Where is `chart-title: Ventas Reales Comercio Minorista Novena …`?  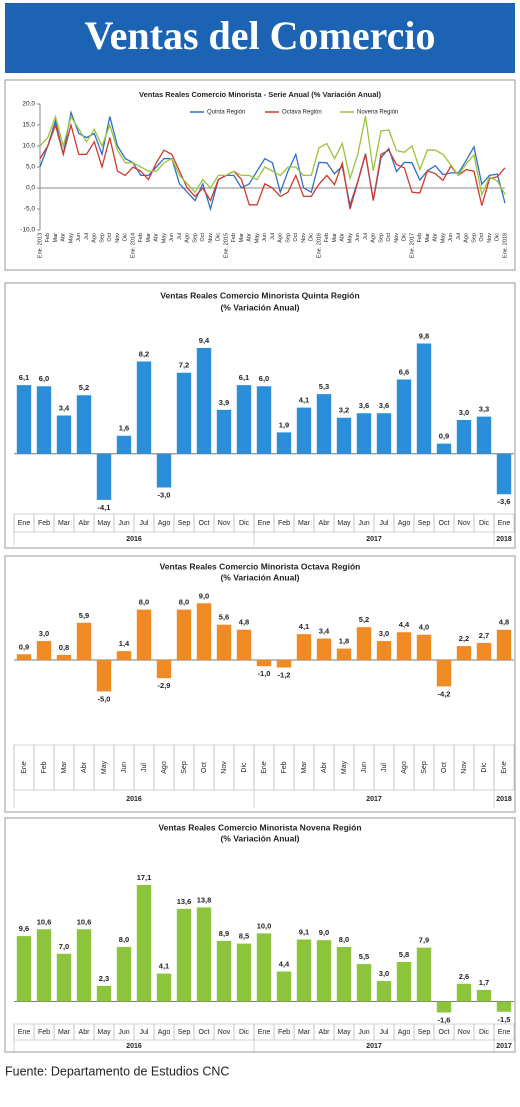
chart-title: Ventas Reales Comercio Minorista Novena … is located at coordinates (259, 827).